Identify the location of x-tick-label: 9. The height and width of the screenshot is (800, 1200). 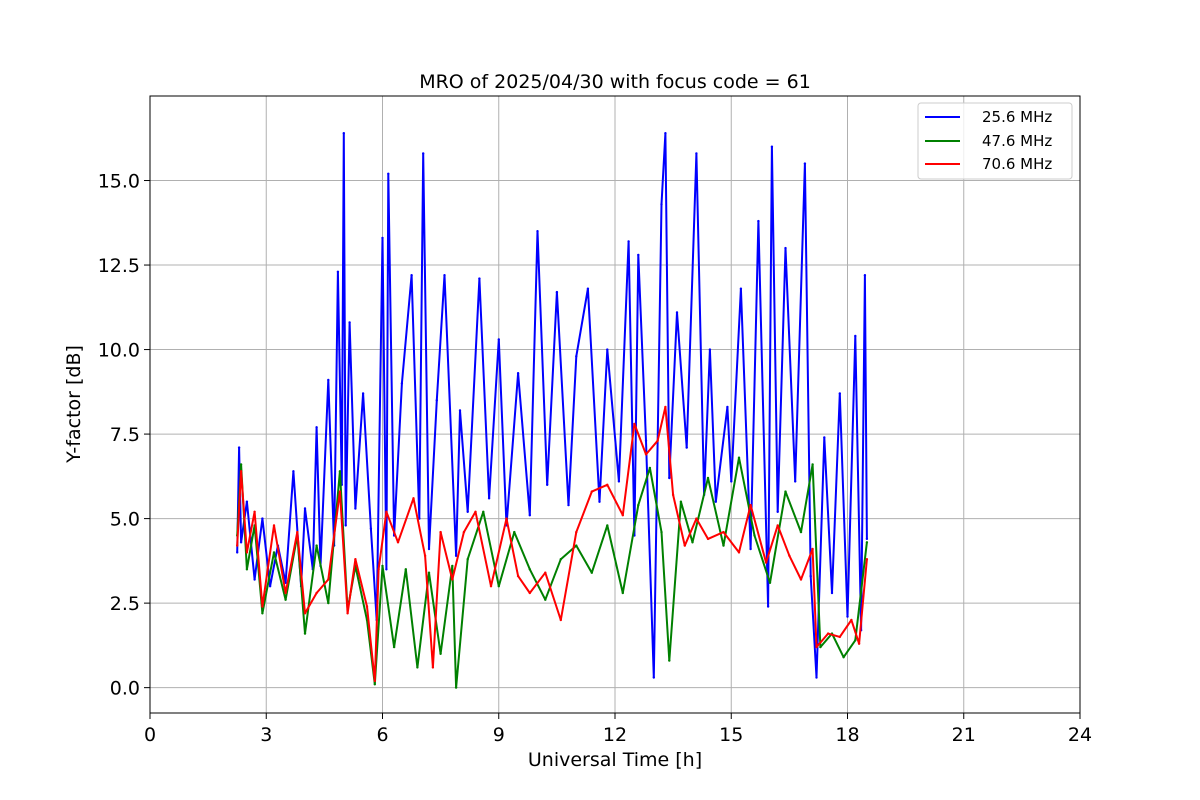
(499, 735).